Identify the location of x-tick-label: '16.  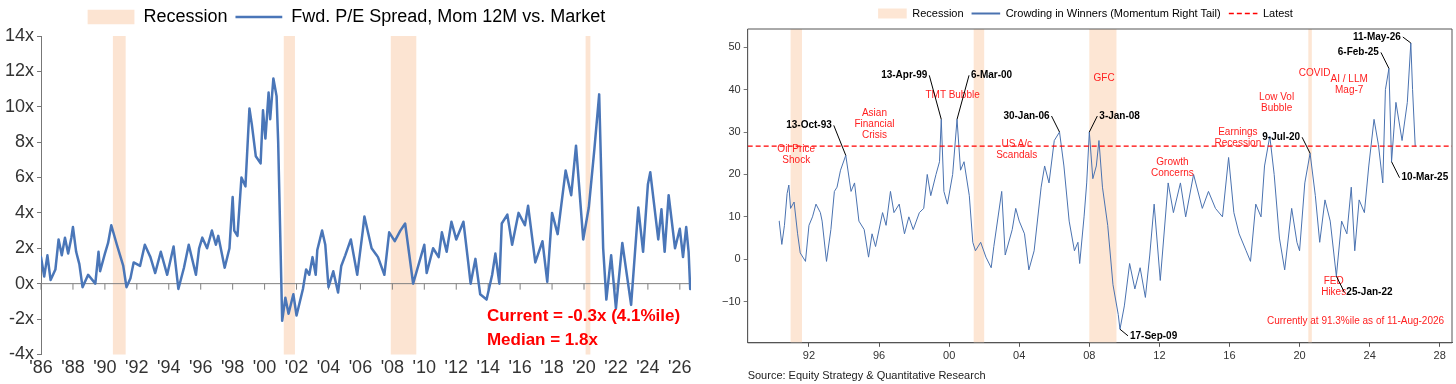
(520, 367).